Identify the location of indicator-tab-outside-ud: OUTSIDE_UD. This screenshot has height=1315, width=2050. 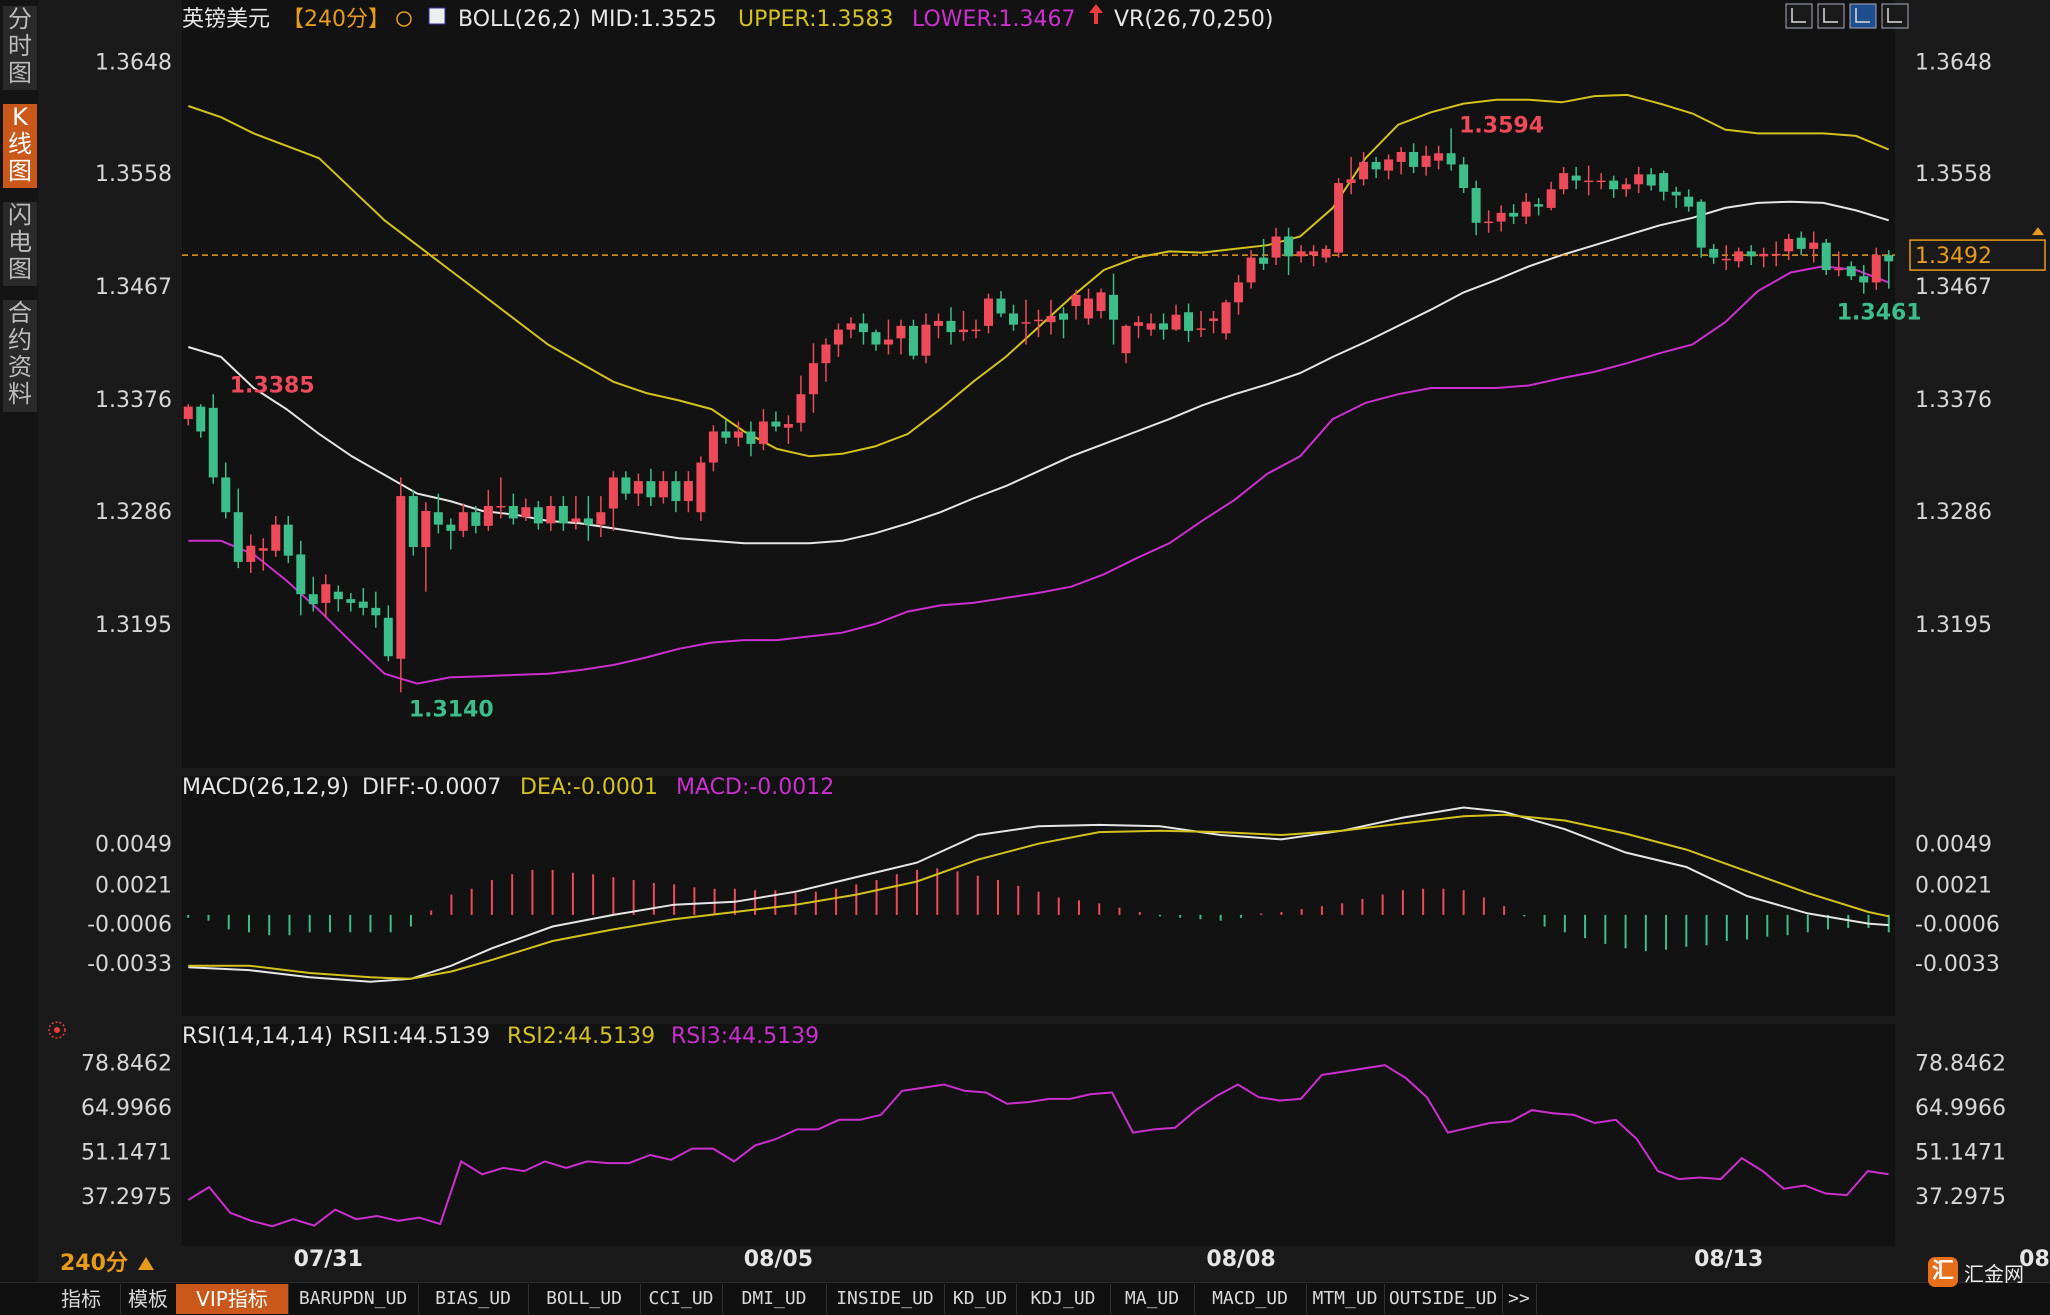
(1443, 1299).